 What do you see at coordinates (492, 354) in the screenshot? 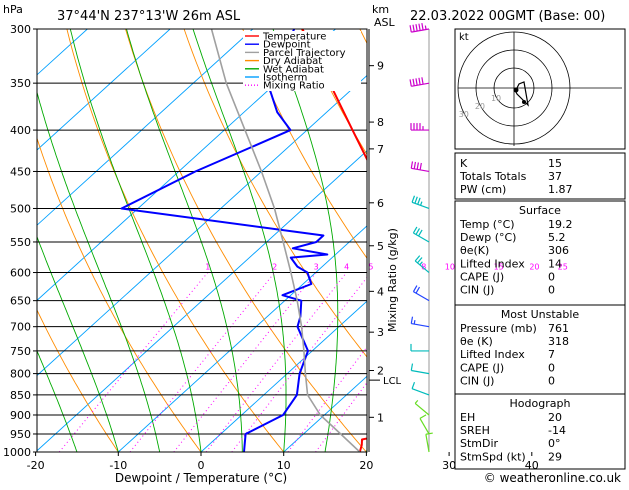
I see `most-unstable-row-label: Lifted Index` at bounding box center [492, 354].